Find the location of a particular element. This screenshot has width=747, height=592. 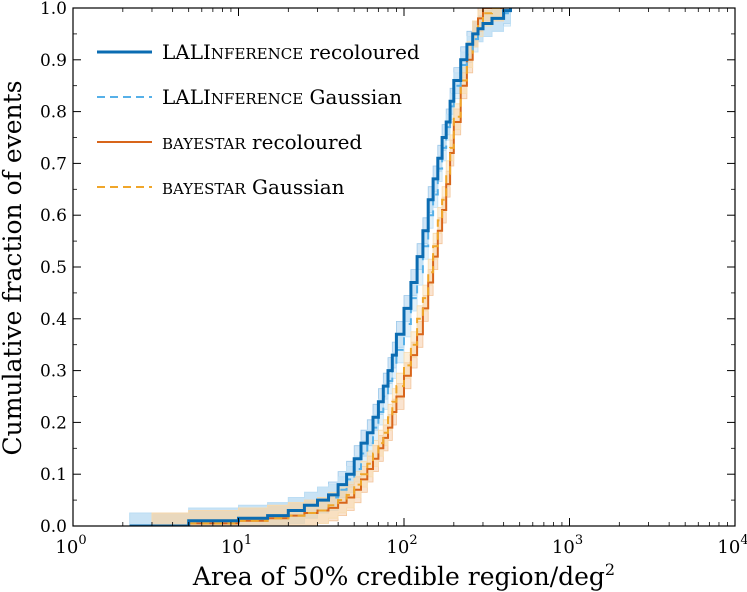

y-tick-label: 0.0 is located at coordinates (53, 527).